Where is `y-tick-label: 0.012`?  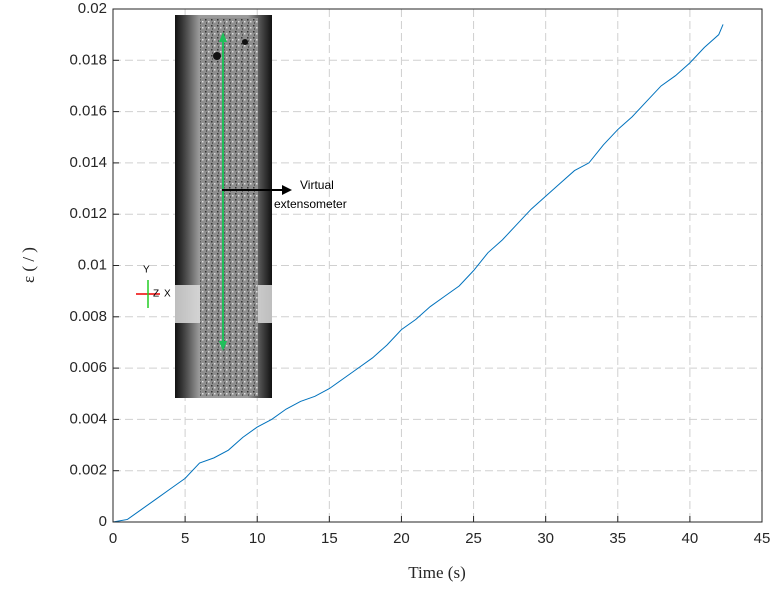
y-tick-label: 0.012 is located at coordinates (88, 213).